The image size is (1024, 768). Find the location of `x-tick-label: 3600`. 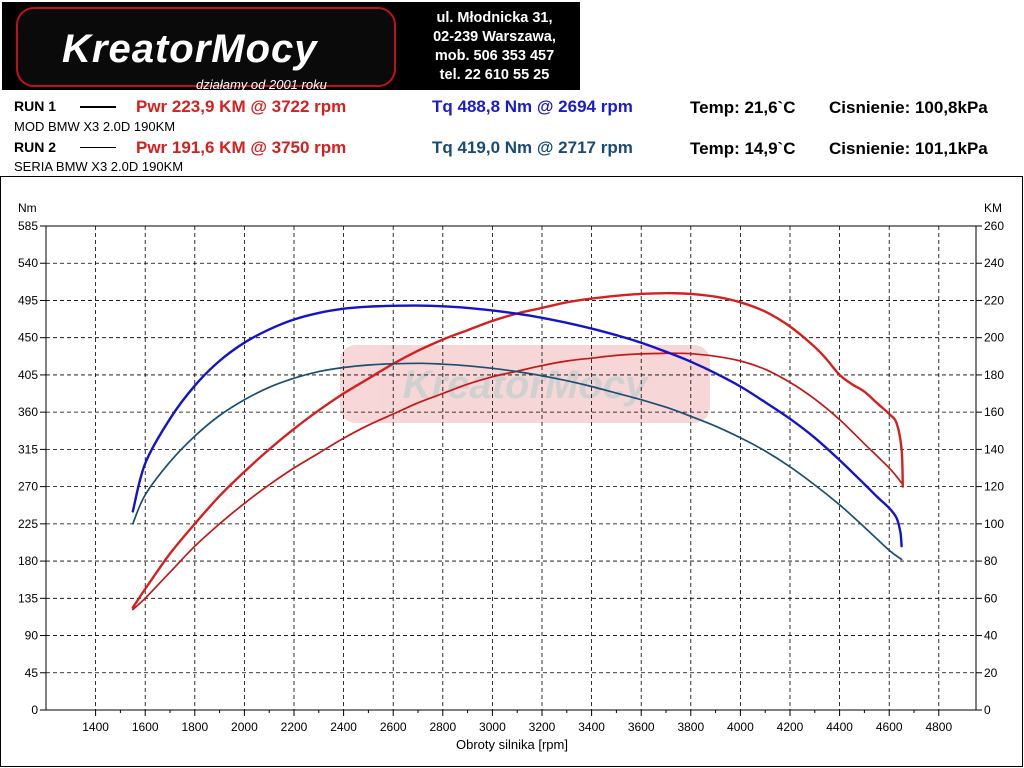

x-tick-label: 3600 is located at coordinates (641, 727).